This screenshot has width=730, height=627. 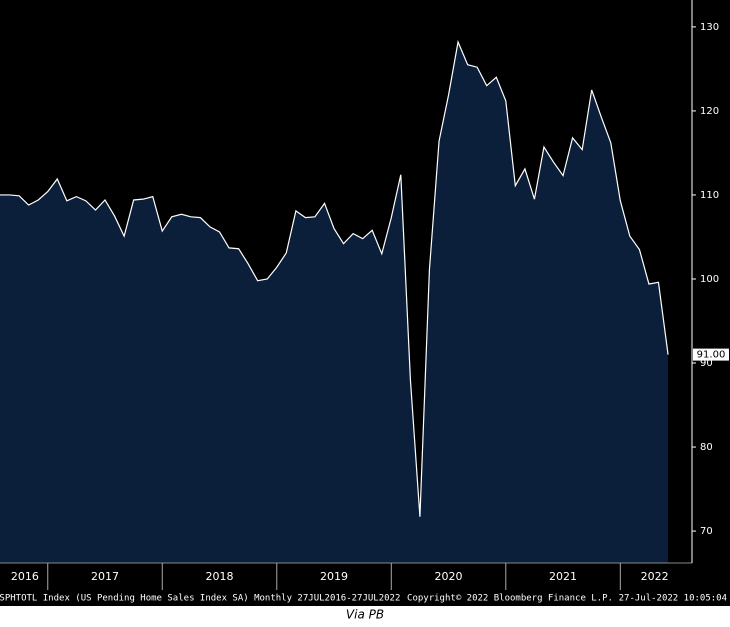 I want to click on y-tick-label: 90, so click(x=706, y=363).